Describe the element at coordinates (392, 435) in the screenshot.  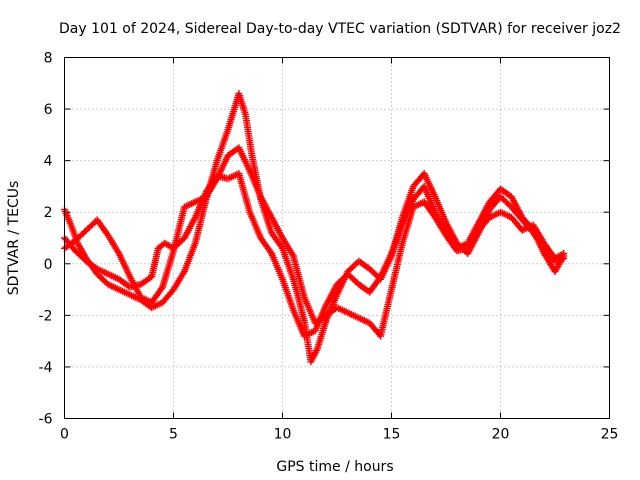
I see `x-tick-label: 15` at that location.